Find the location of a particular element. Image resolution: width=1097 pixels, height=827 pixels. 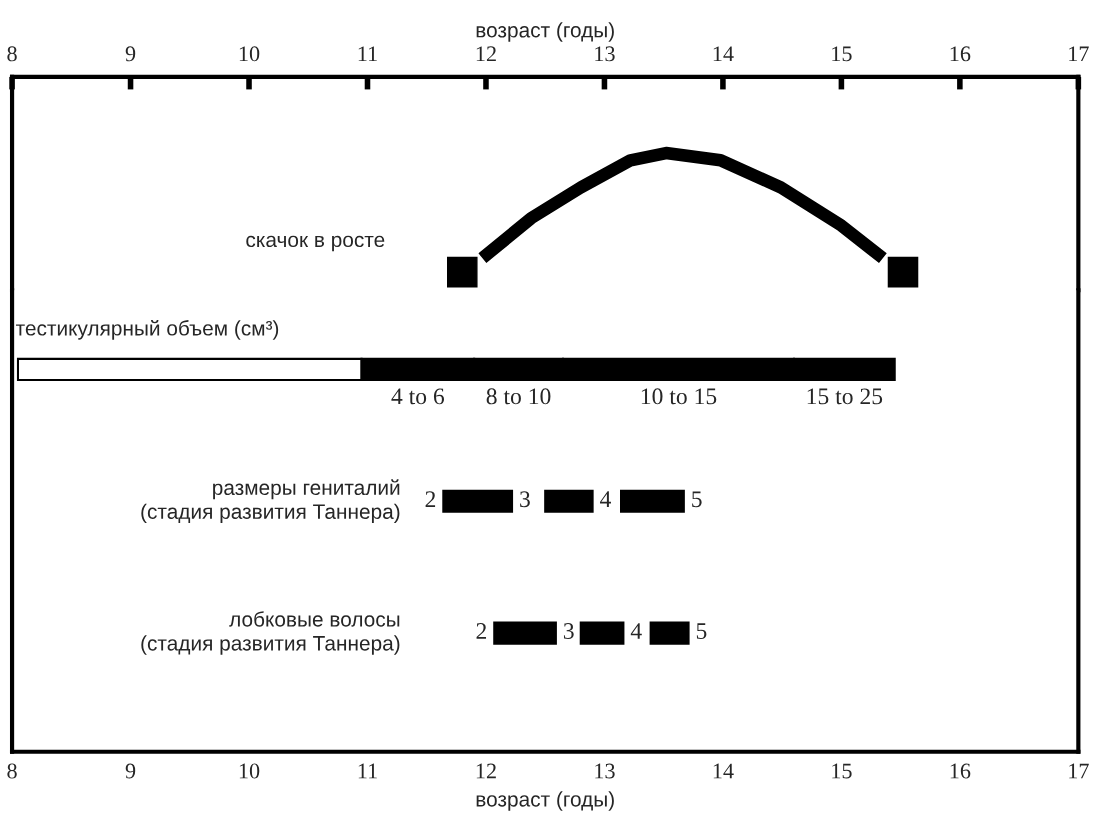

category-label: тестикулярный объем (см³) is located at coordinates (147, 329).